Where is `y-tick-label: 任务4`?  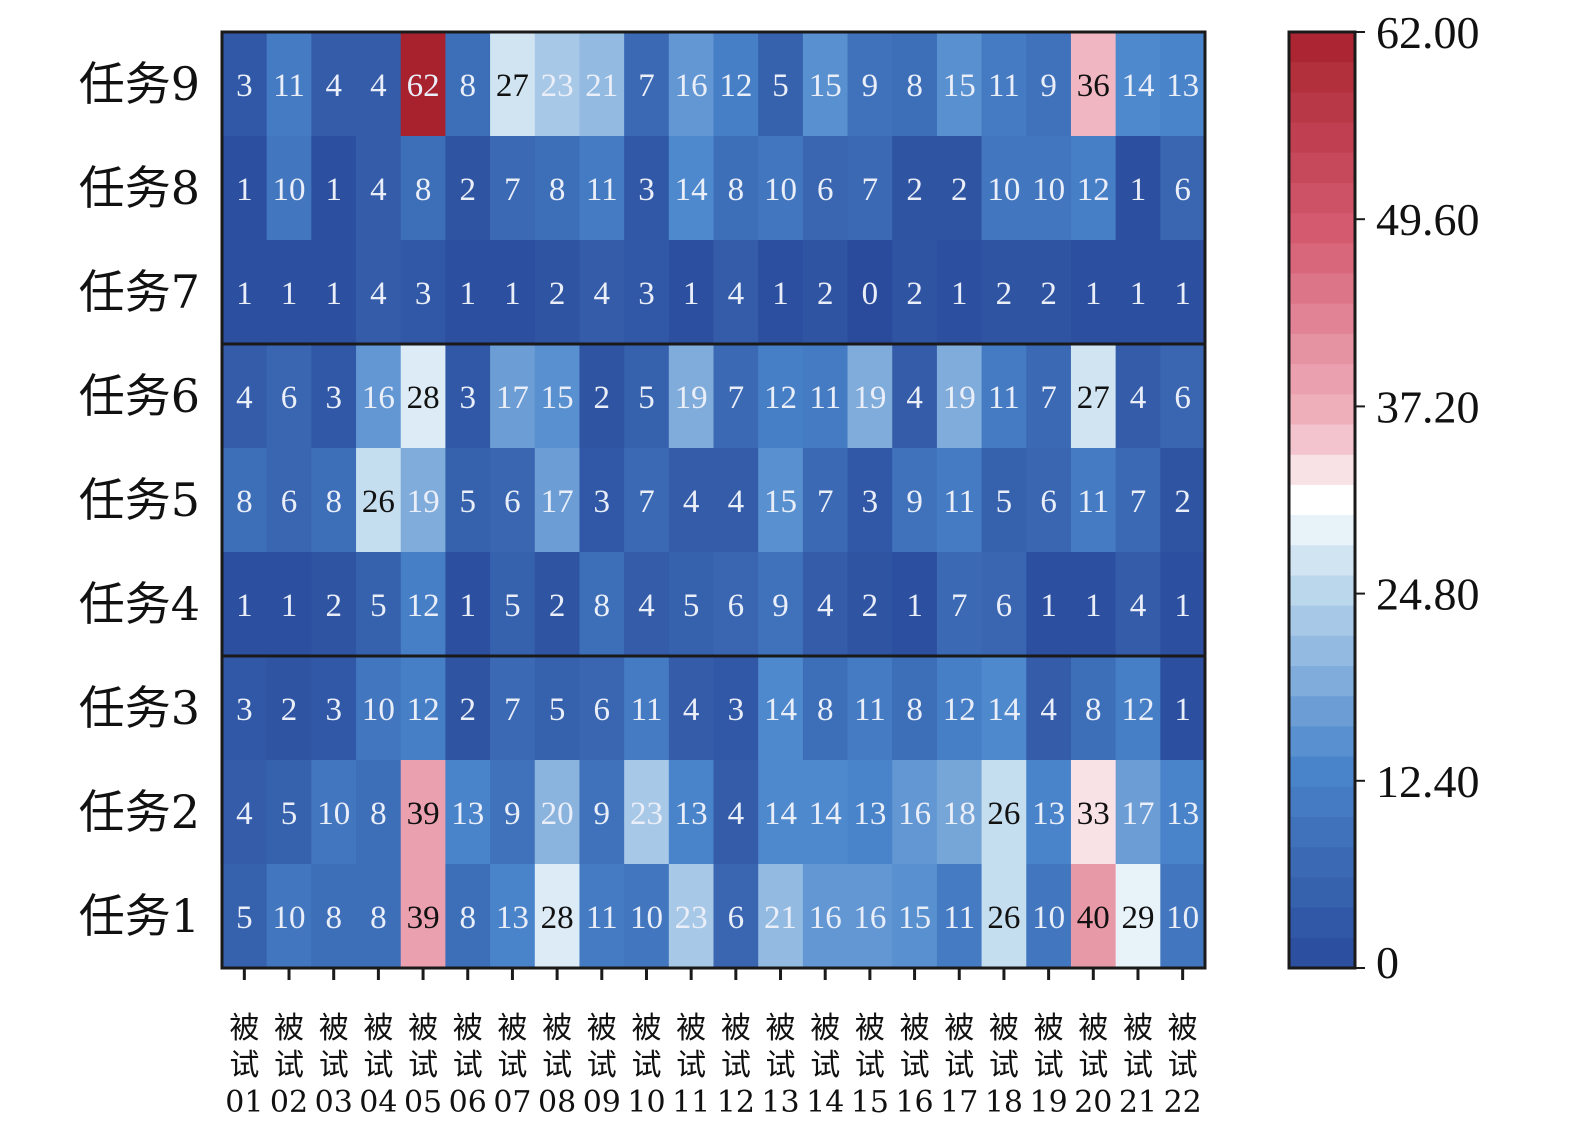
y-tick-label: 任务4 is located at coordinates (139, 604).